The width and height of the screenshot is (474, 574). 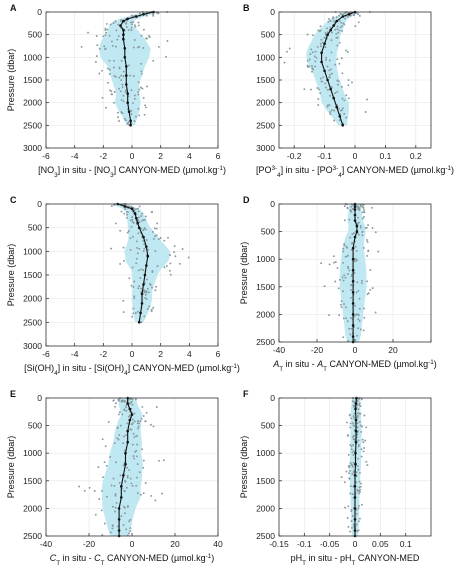 What do you see at coordinates (330, 544) in the screenshot?
I see `x-tick-label: -0.05` at bounding box center [330, 544].